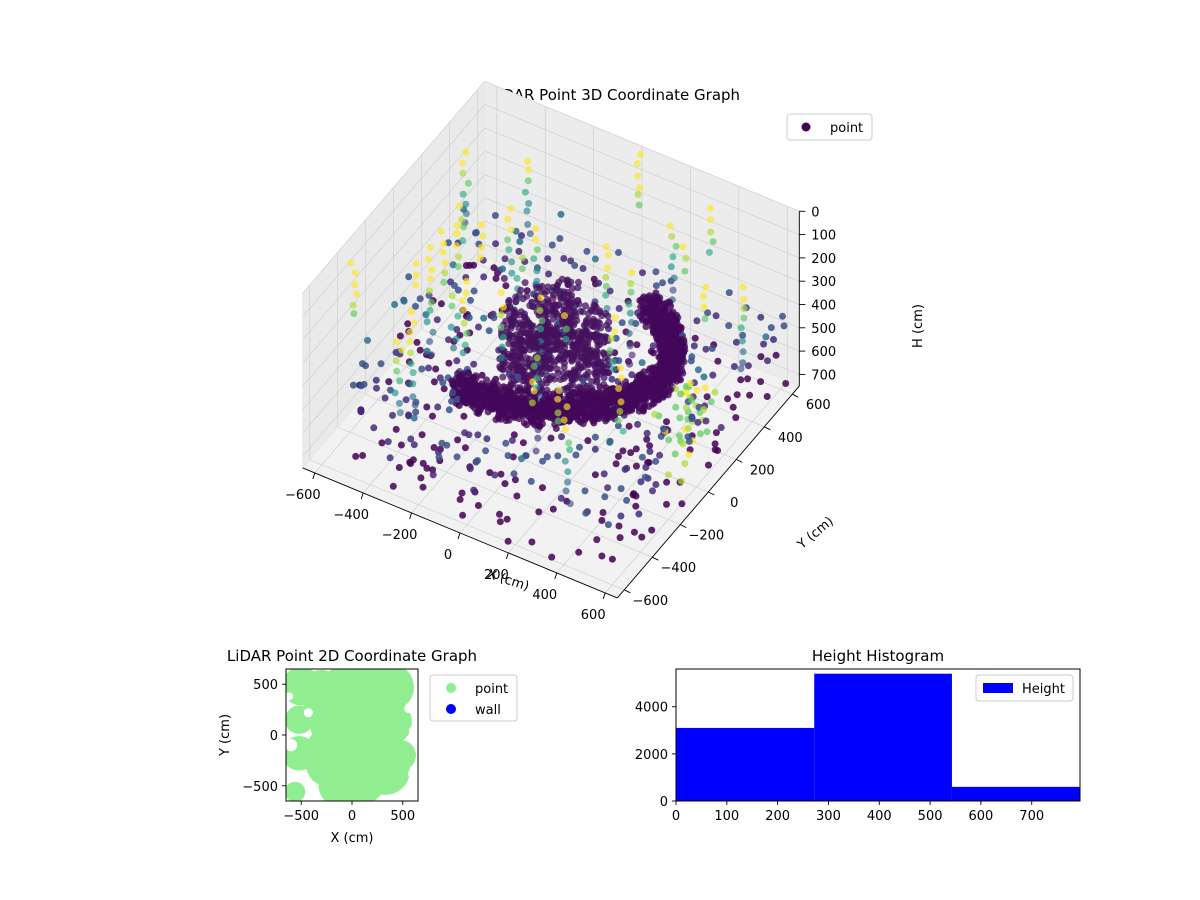 The image size is (1200, 900). I want to click on plot3d-legend-marker, so click(806, 127).